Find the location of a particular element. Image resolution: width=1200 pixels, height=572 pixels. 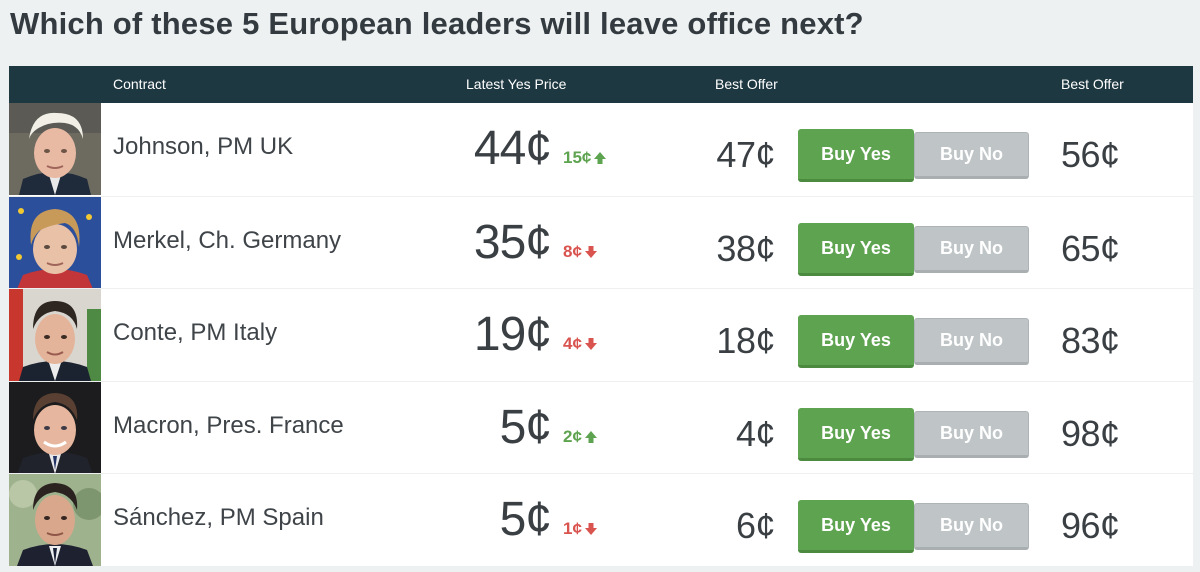

best-offer-yes: 47¢ is located at coordinates (745, 154).